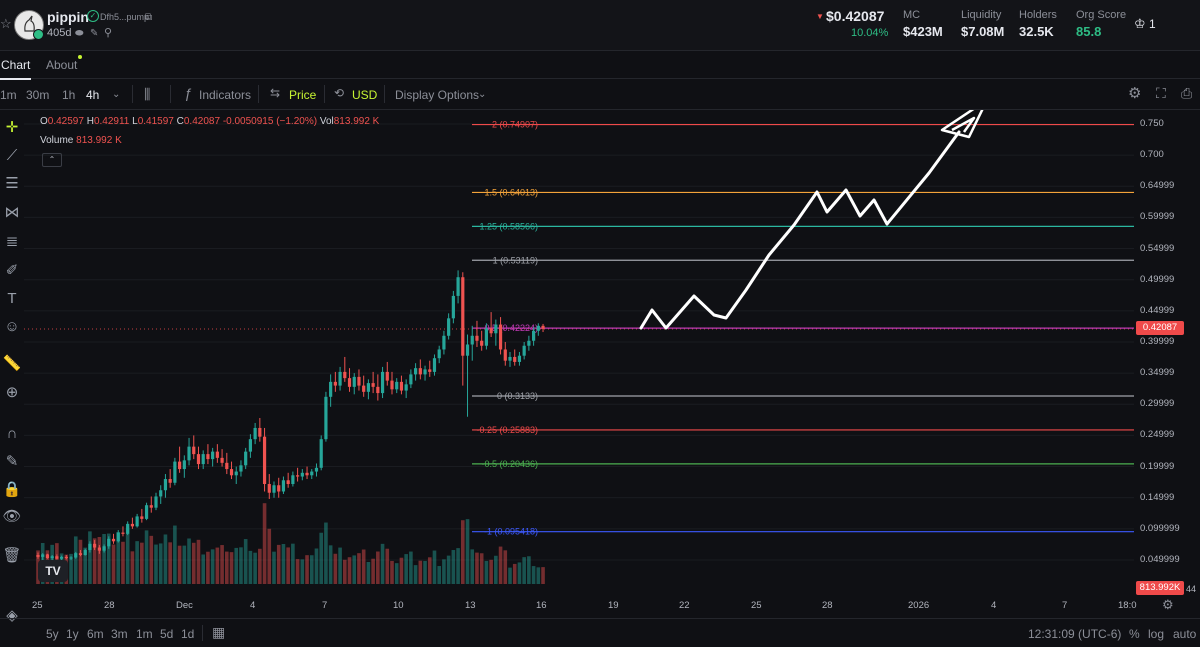  What do you see at coordinates (8, 95) in the screenshot?
I see `interval-1m: 1m` at bounding box center [8, 95].